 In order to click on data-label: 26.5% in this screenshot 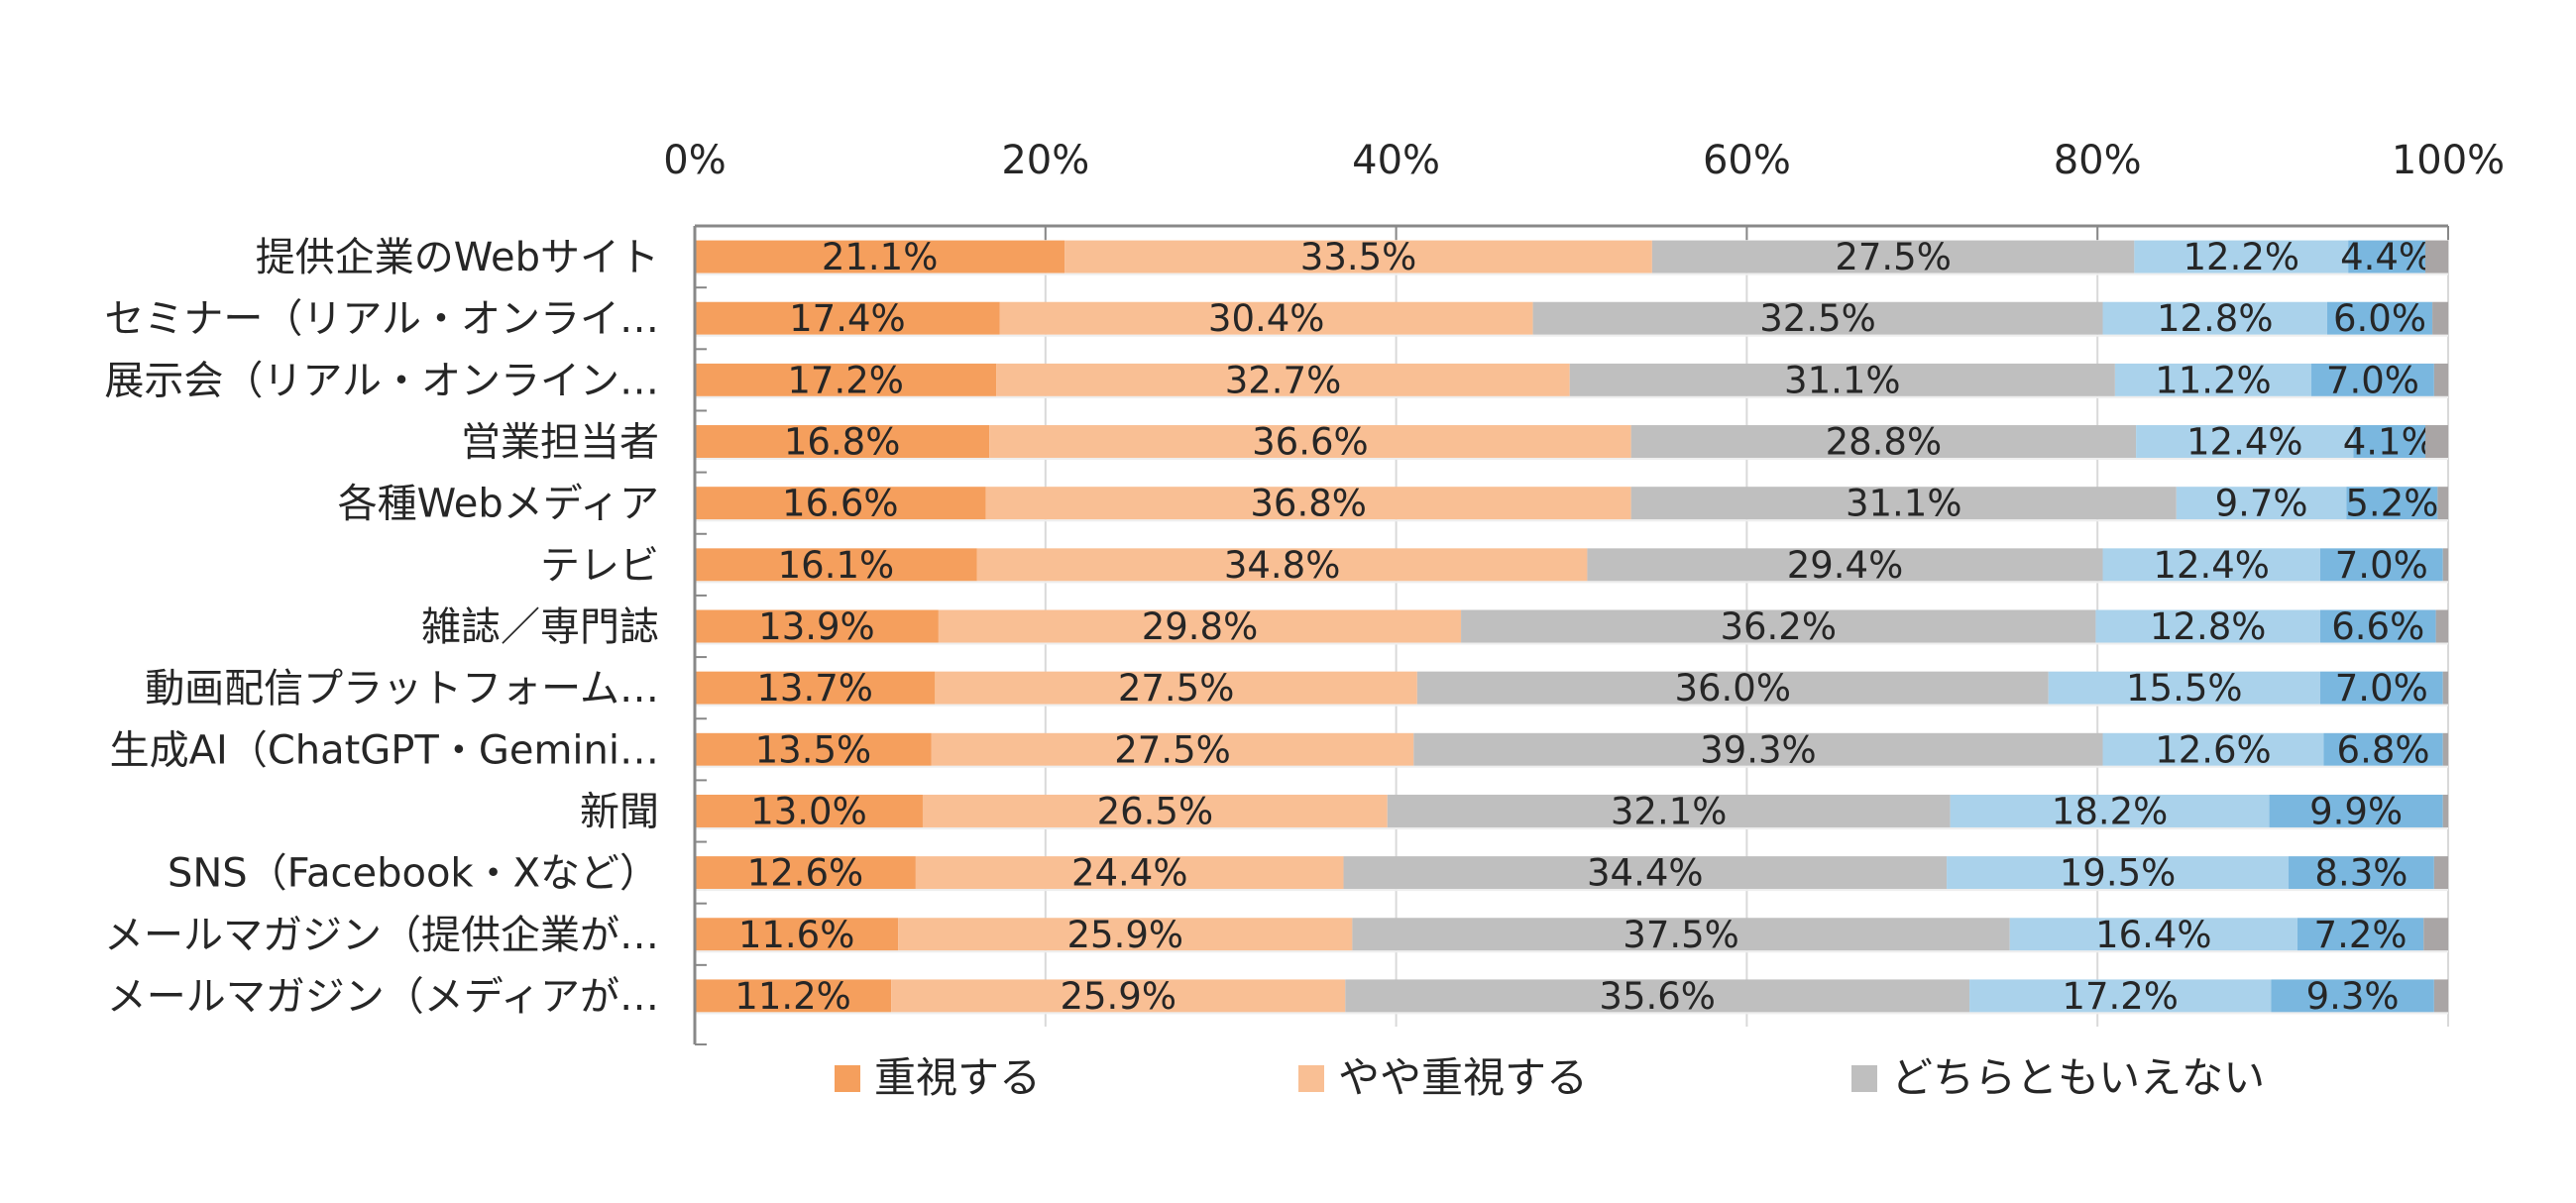, I will do `click(1155, 811)`.